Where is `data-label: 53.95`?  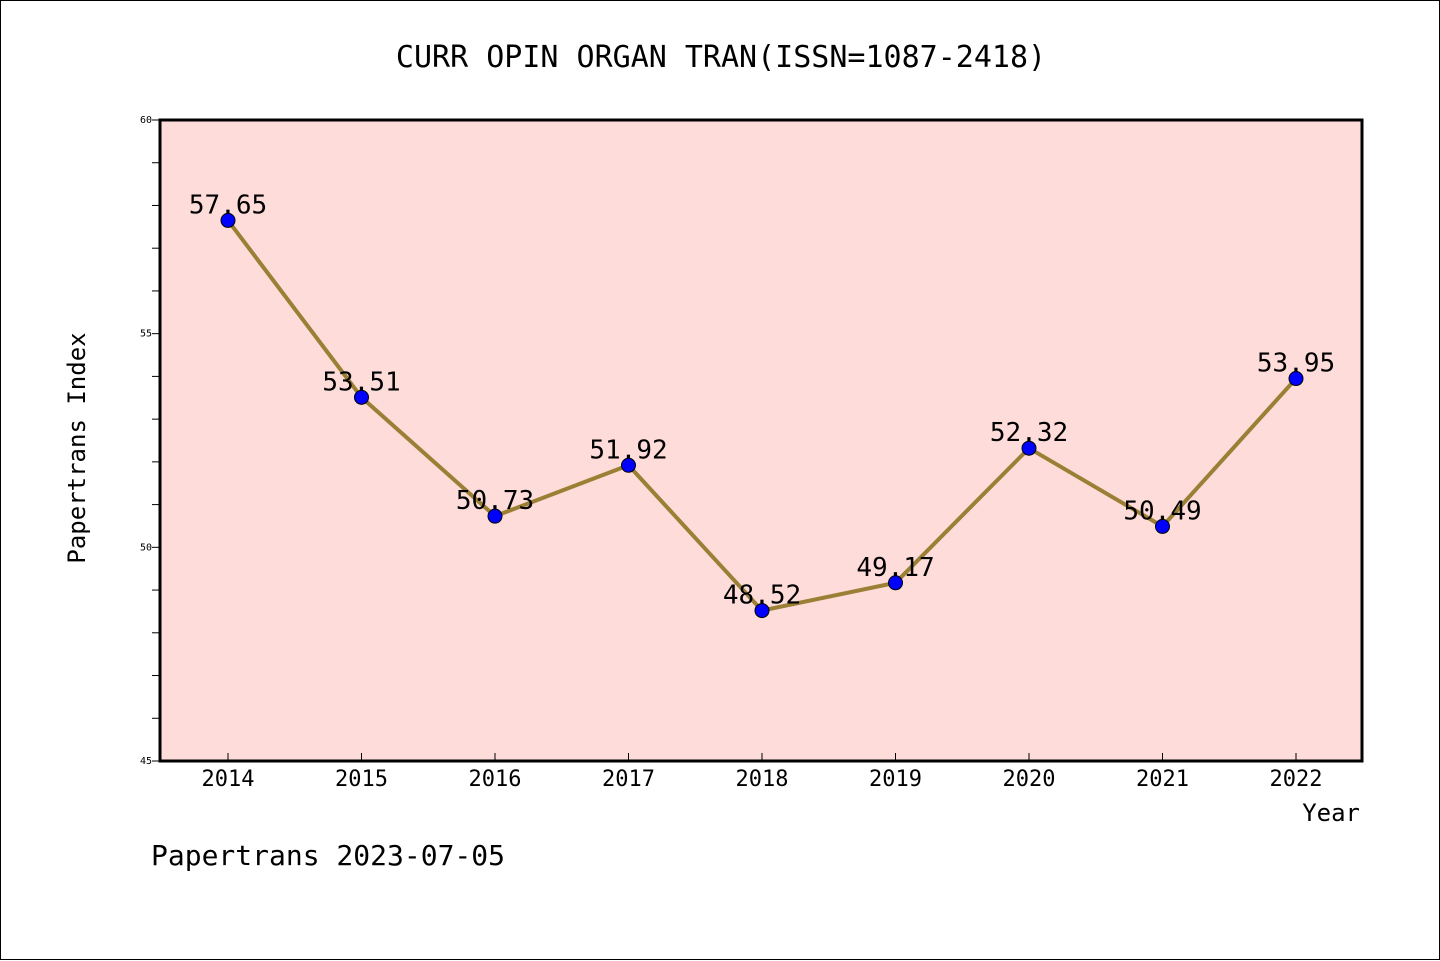 data-label: 53.95 is located at coordinates (1296, 364).